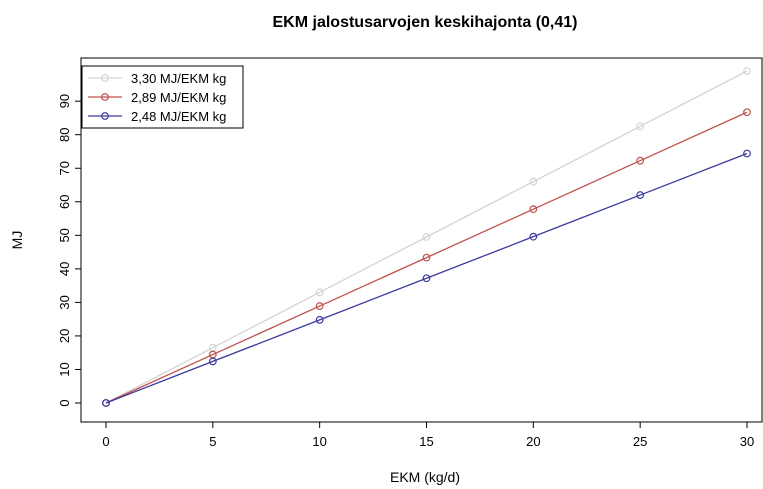  What do you see at coordinates (747, 441) in the screenshot?
I see `x-tick-label: 30` at bounding box center [747, 441].